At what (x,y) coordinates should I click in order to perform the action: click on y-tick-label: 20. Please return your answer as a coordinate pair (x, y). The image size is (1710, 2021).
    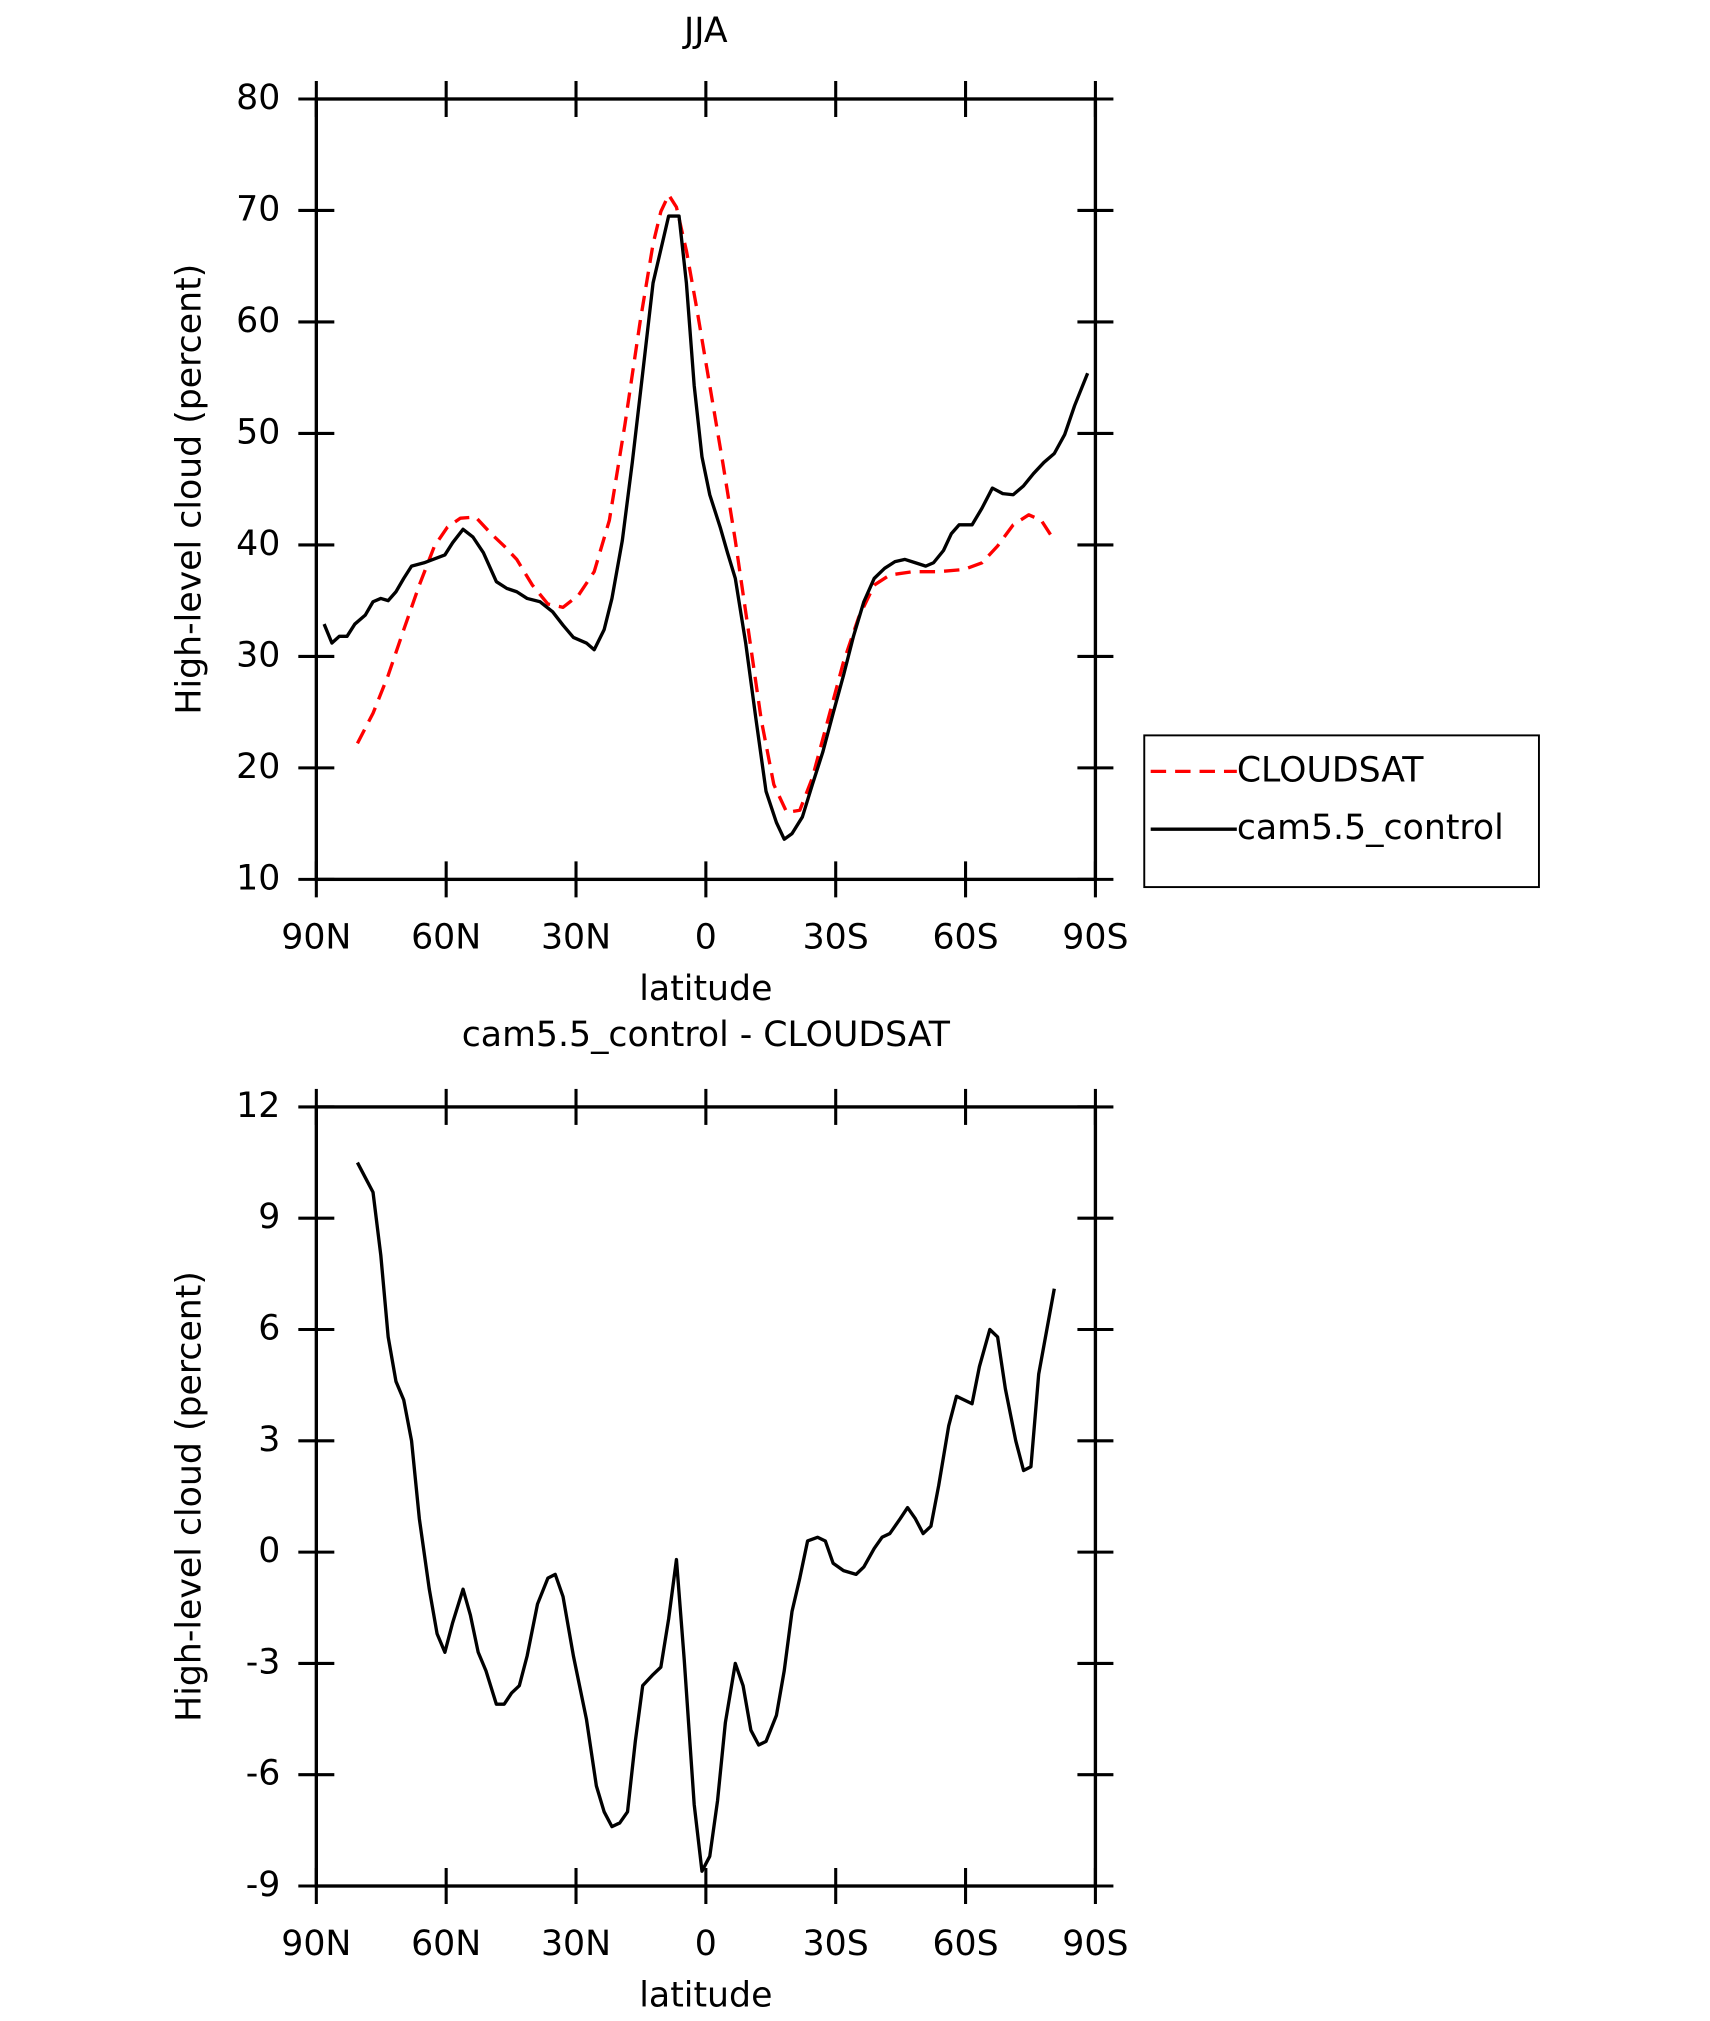
    Looking at the image, I should click on (258, 767).